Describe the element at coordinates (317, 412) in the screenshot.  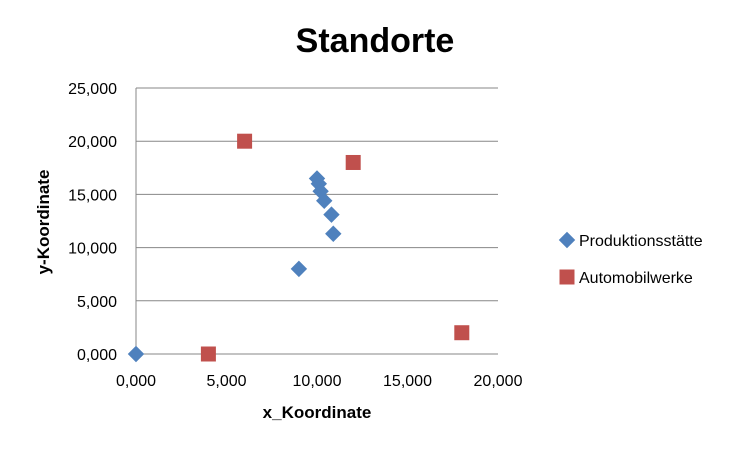
I see `x-axis-label: x_Koordinate` at that location.